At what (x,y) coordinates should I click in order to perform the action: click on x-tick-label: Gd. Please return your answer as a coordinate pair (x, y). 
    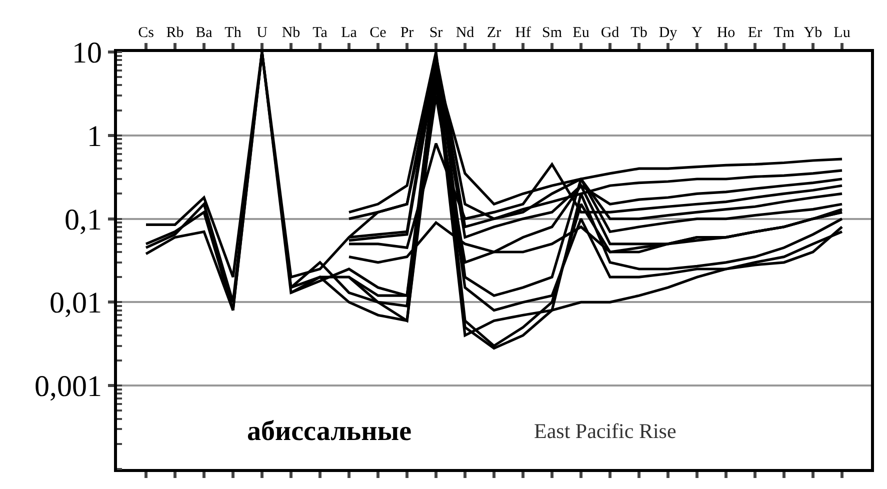
    Looking at the image, I should click on (610, 33).